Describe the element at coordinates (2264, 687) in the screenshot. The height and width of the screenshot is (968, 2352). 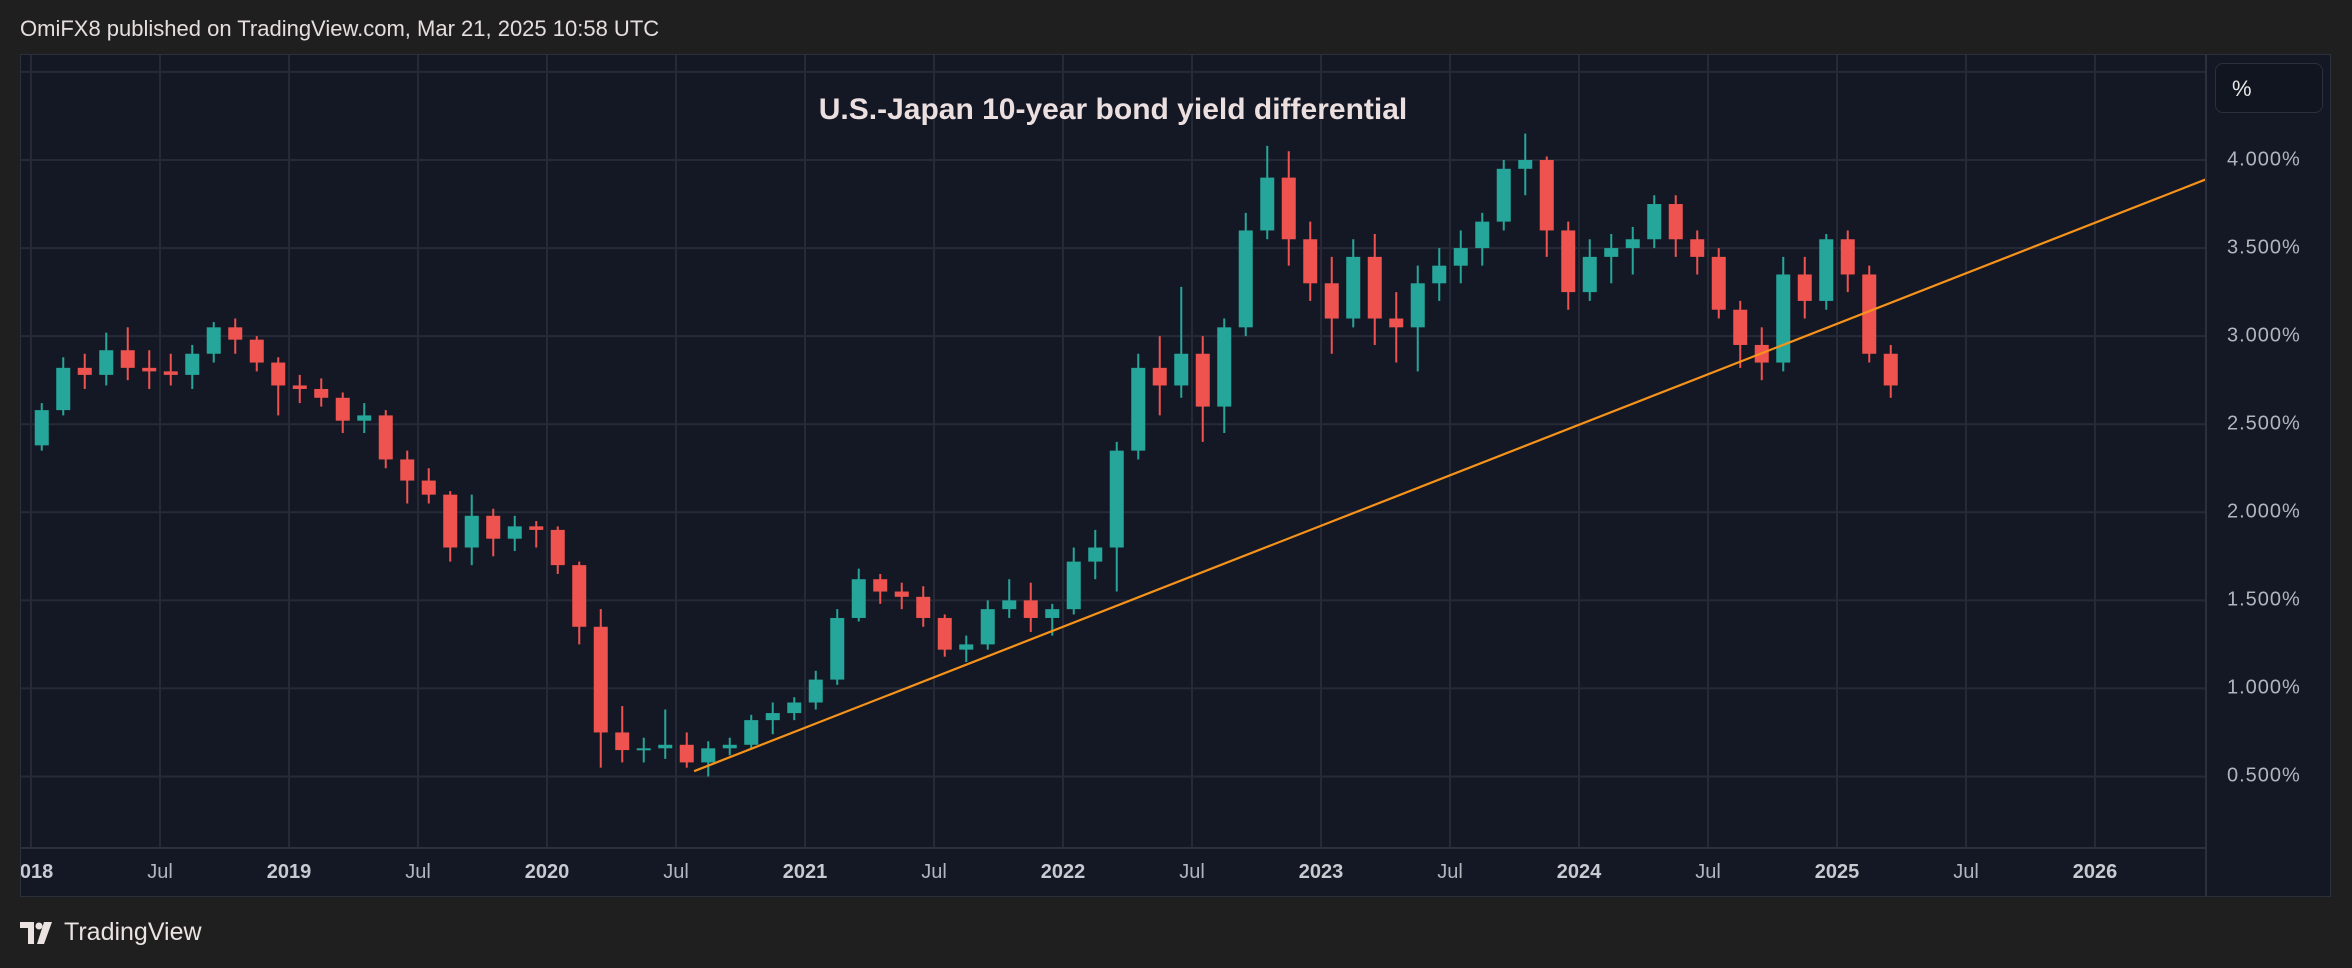
I see `y-tick-label: 1.000%` at that location.